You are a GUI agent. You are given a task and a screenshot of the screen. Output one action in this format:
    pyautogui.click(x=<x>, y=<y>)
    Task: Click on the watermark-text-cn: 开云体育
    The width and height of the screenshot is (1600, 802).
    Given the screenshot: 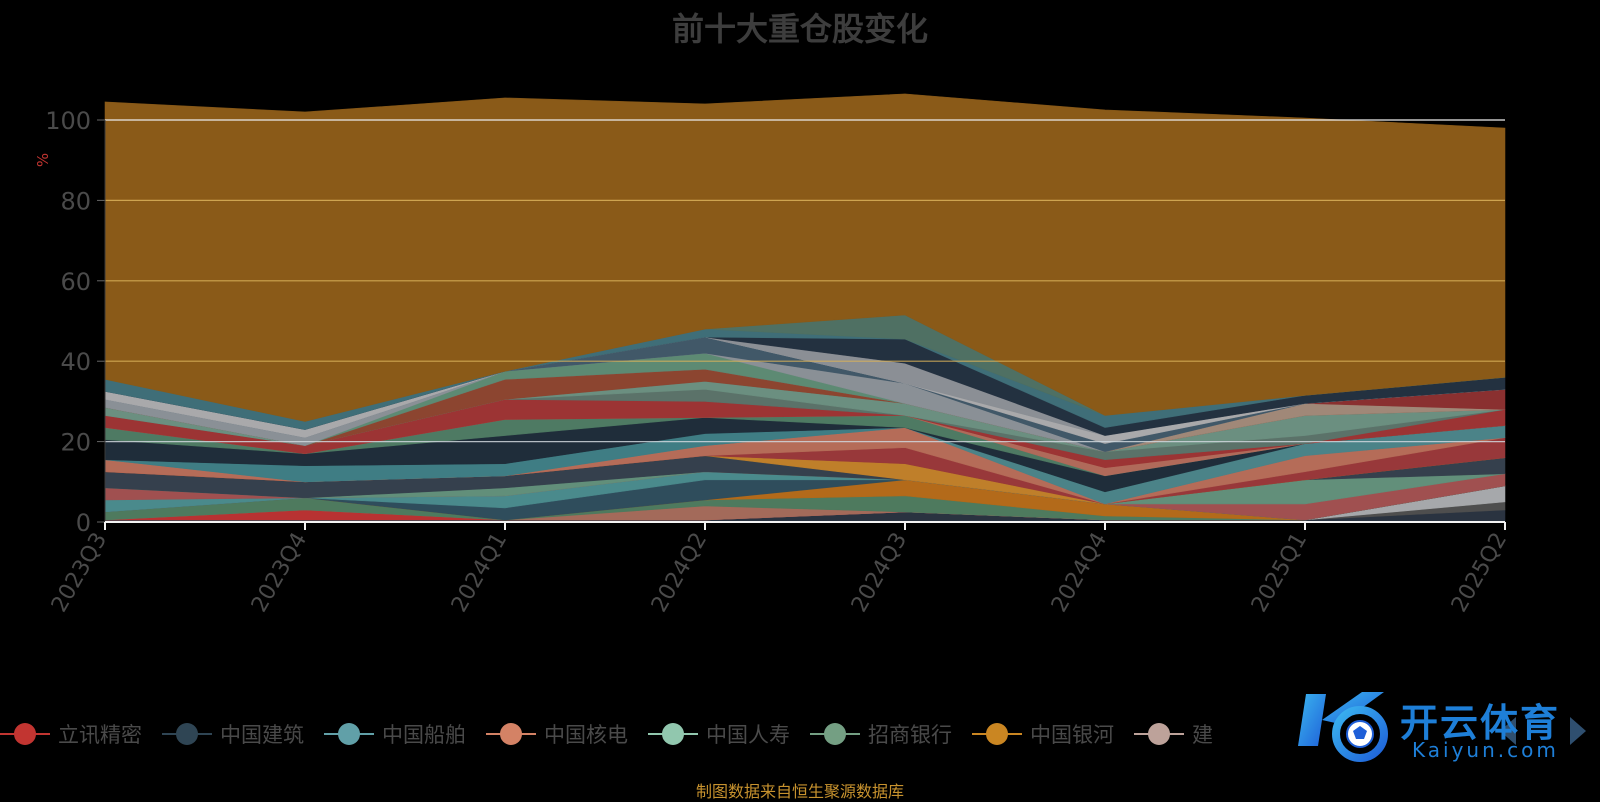 What is the action you would take?
    pyautogui.click(x=1480, y=723)
    